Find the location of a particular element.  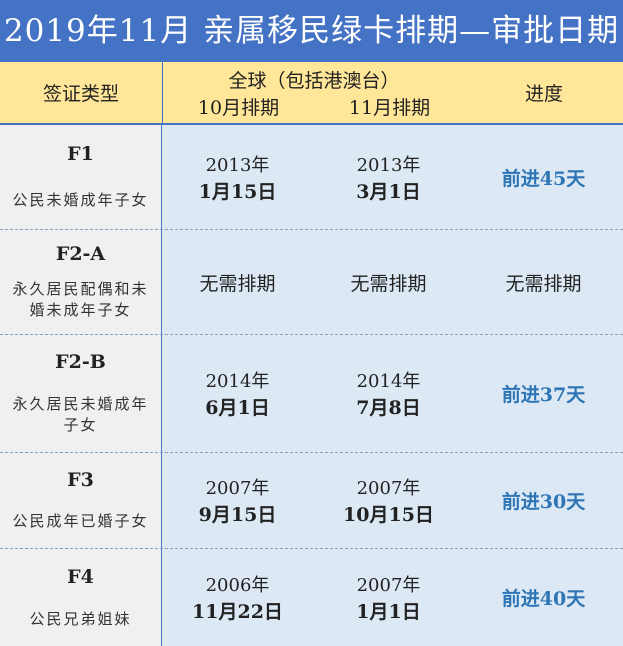

nov-date: 7月8日 is located at coordinates (388, 408).